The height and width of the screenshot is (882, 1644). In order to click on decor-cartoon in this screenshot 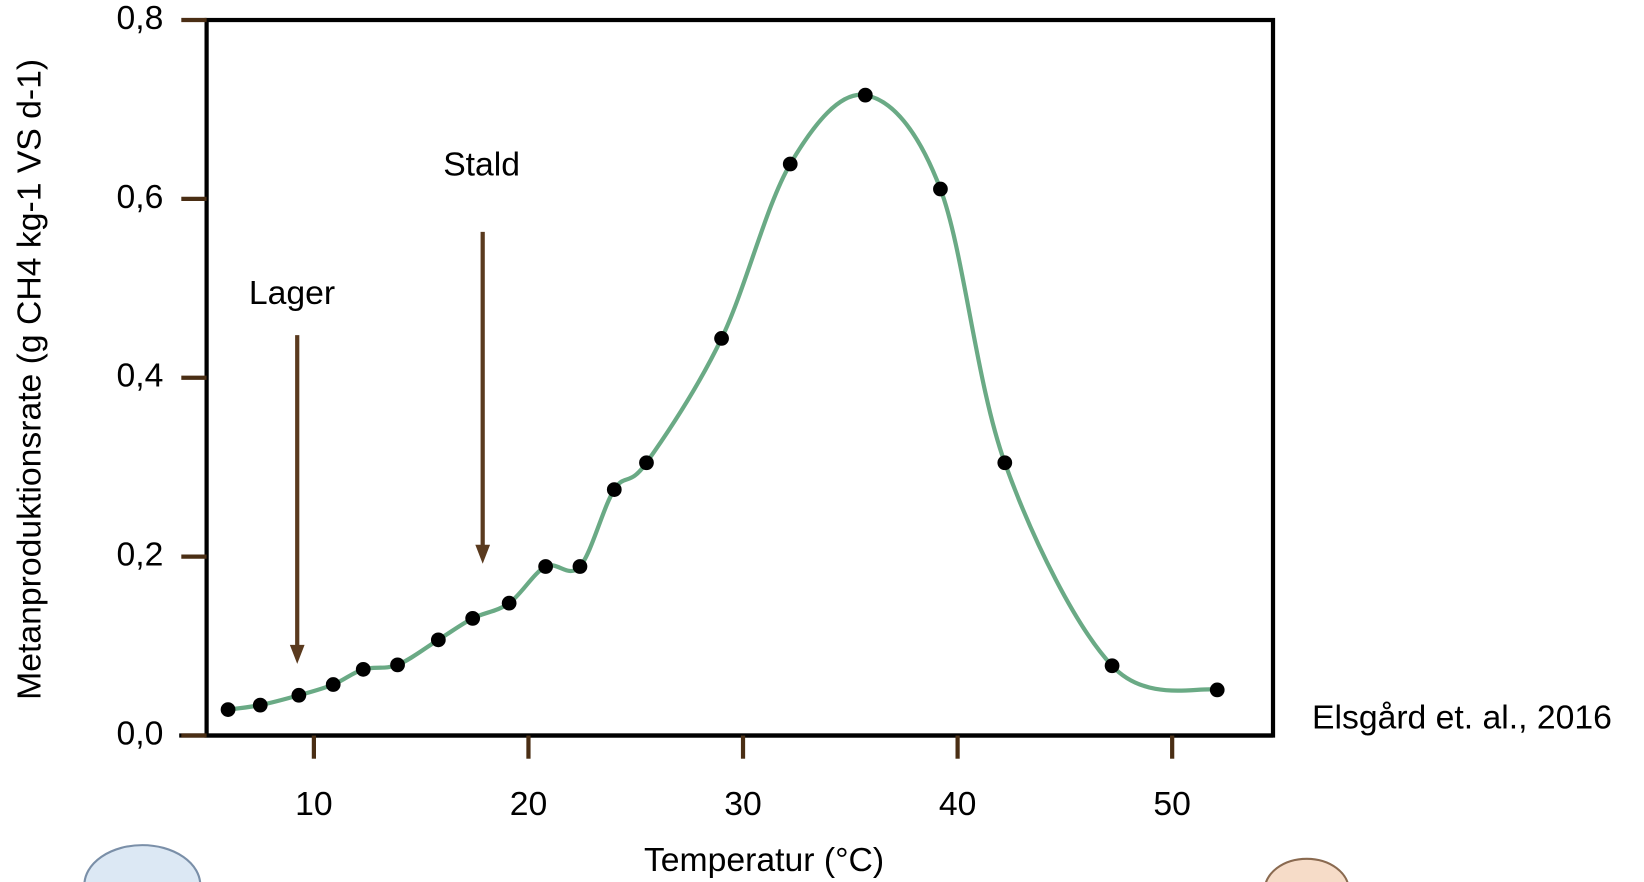, I will do `click(716, 863)`.